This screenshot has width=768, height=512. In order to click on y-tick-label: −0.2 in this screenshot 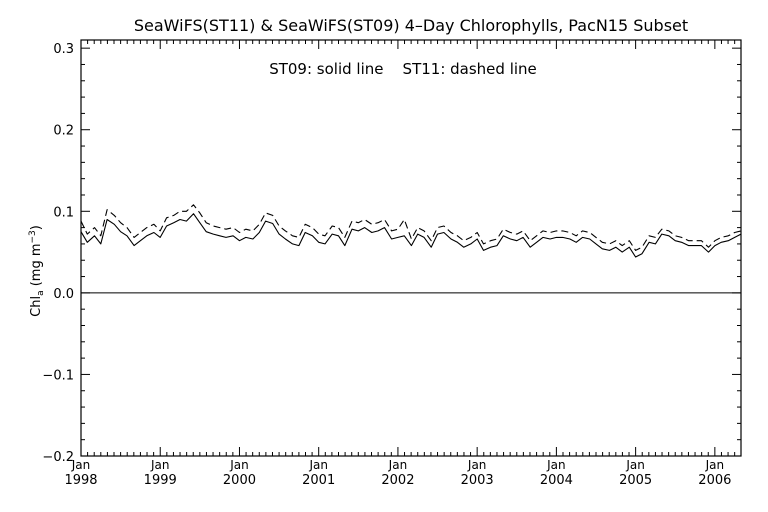, I will do `click(58, 457)`.